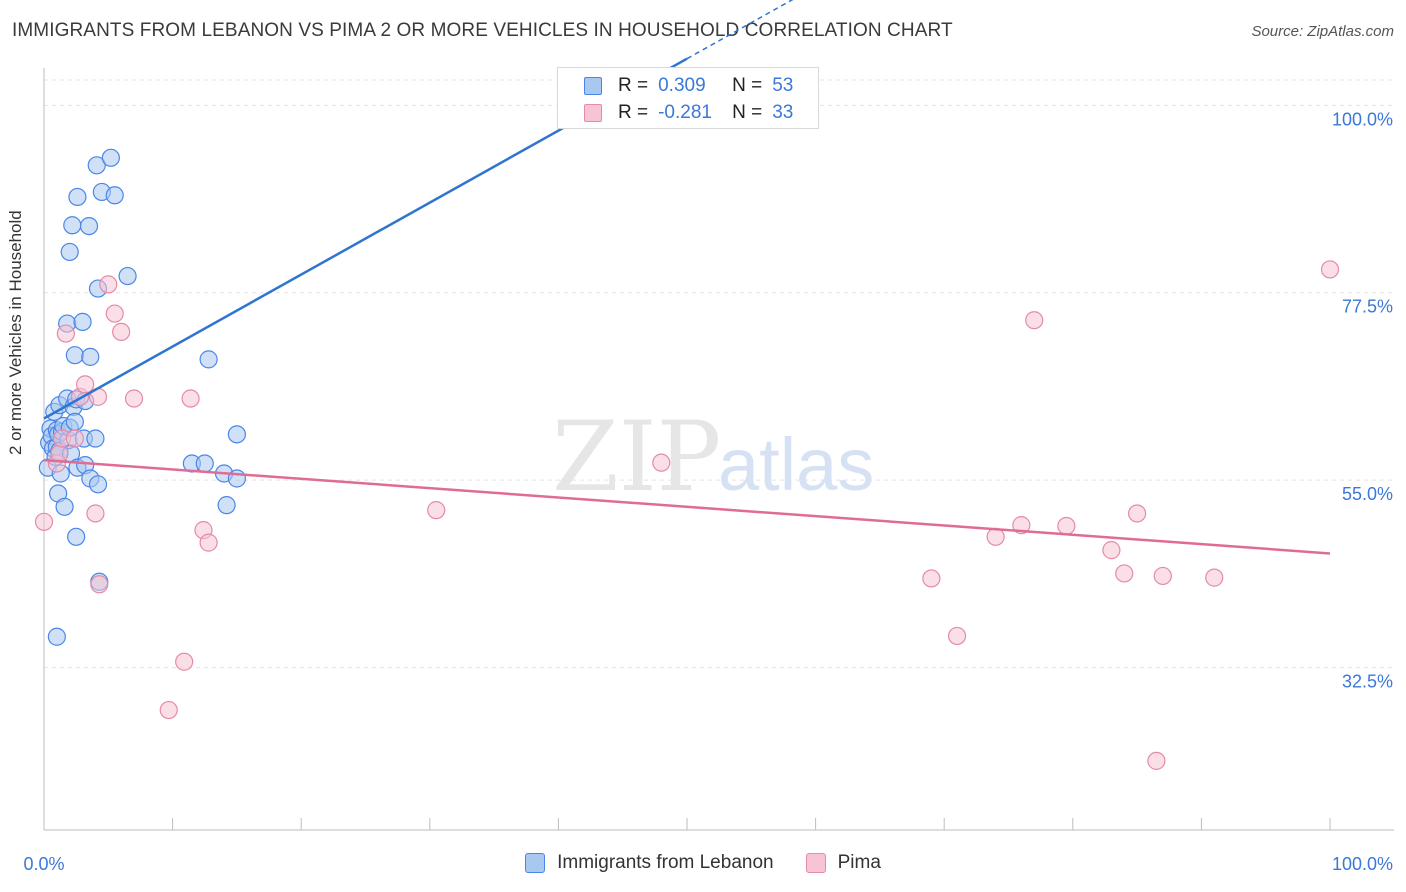  I want to click on n-value: 53, so click(783, 85).